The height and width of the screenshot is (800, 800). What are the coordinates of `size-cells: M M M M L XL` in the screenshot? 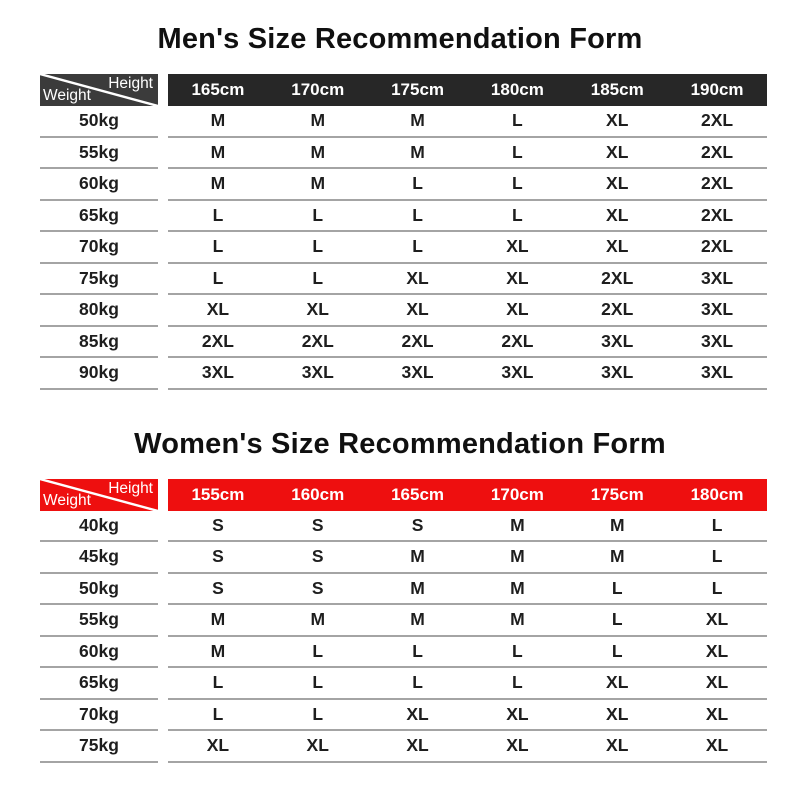 It's located at (467, 621).